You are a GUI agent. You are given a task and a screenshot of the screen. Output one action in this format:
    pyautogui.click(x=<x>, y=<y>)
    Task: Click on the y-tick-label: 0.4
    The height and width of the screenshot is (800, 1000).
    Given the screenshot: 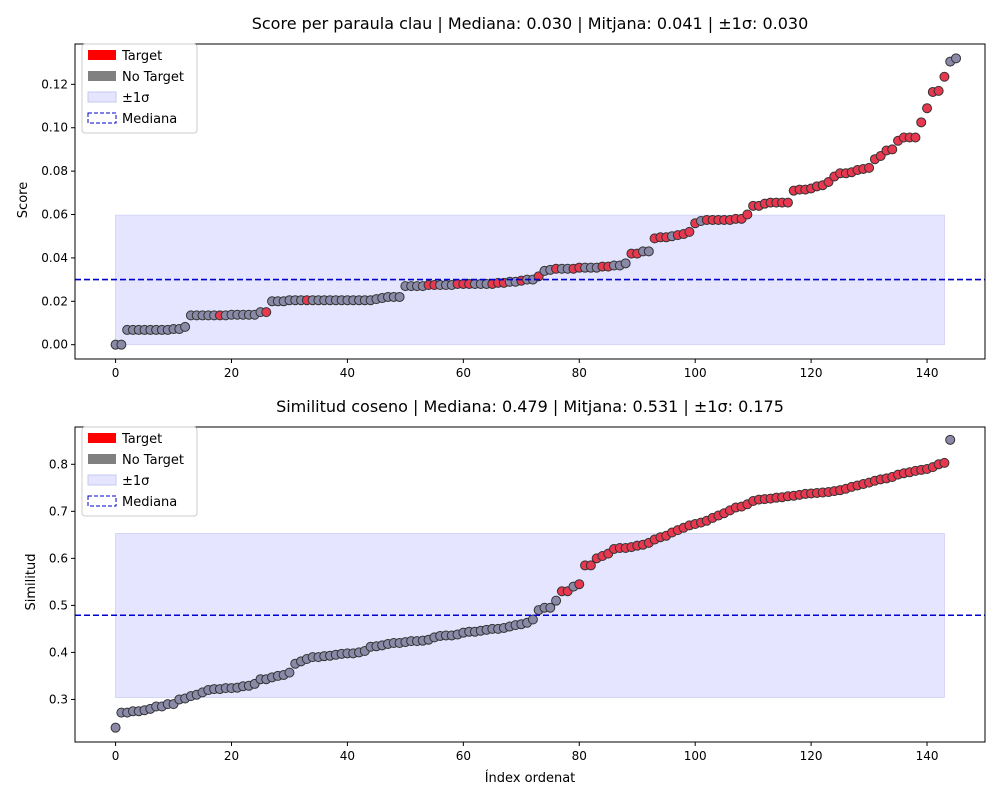 What is the action you would take?
    pyautogui.click(x=58, y=652)
    